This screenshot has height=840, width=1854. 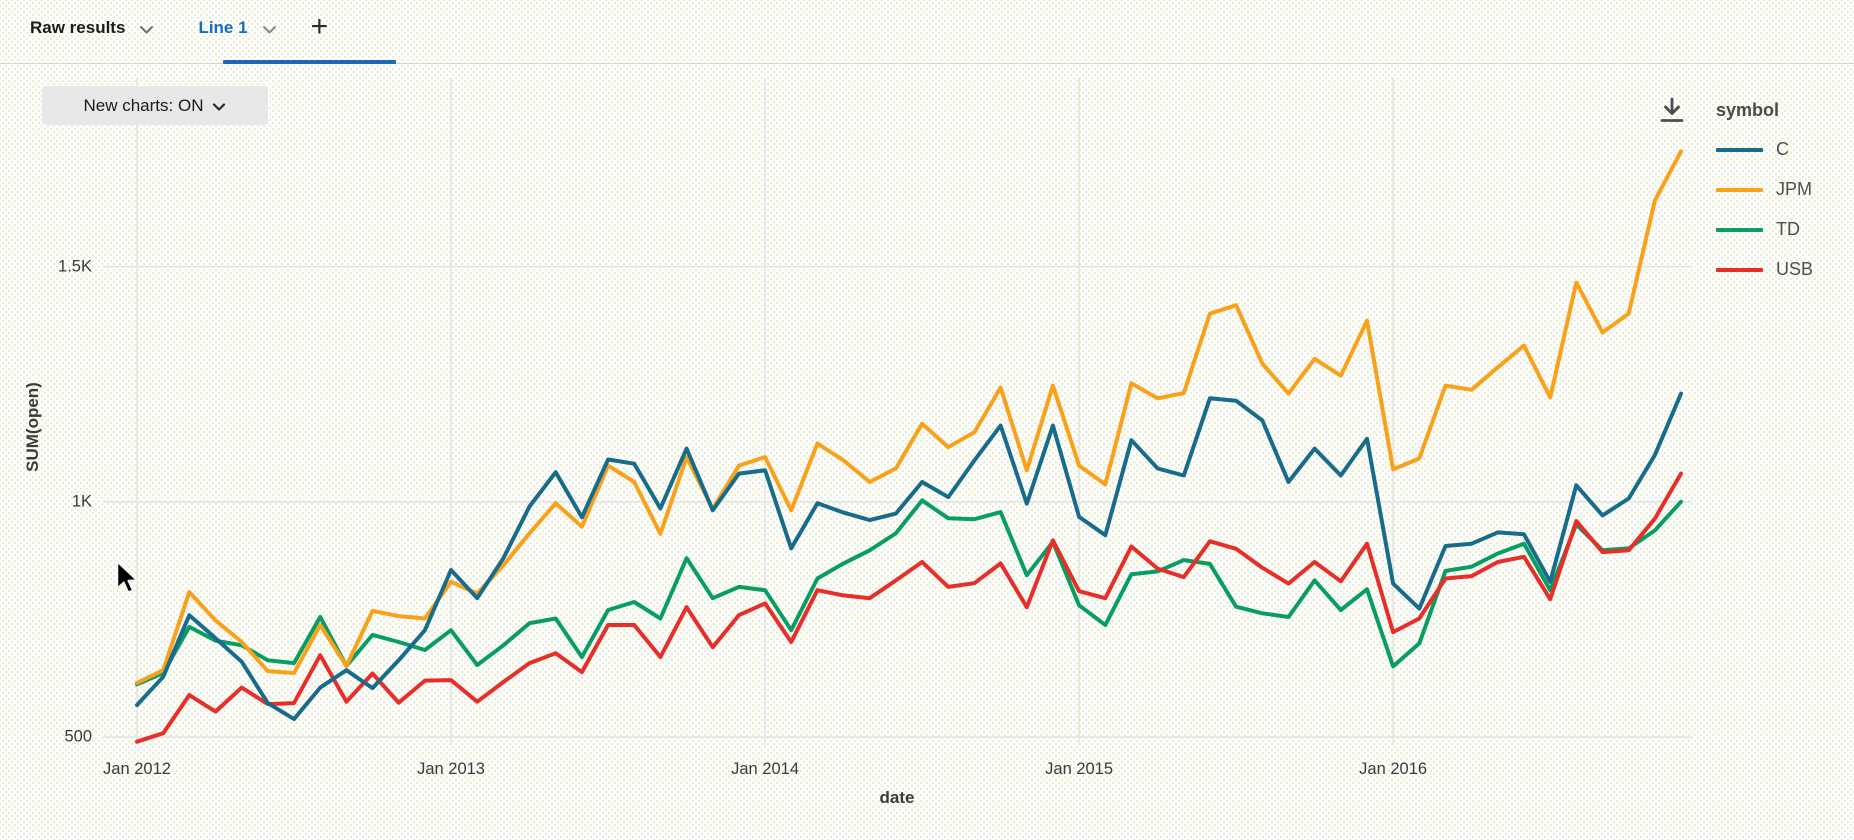 I want to click on x-axis-title: date, so click(x=897, y=797).